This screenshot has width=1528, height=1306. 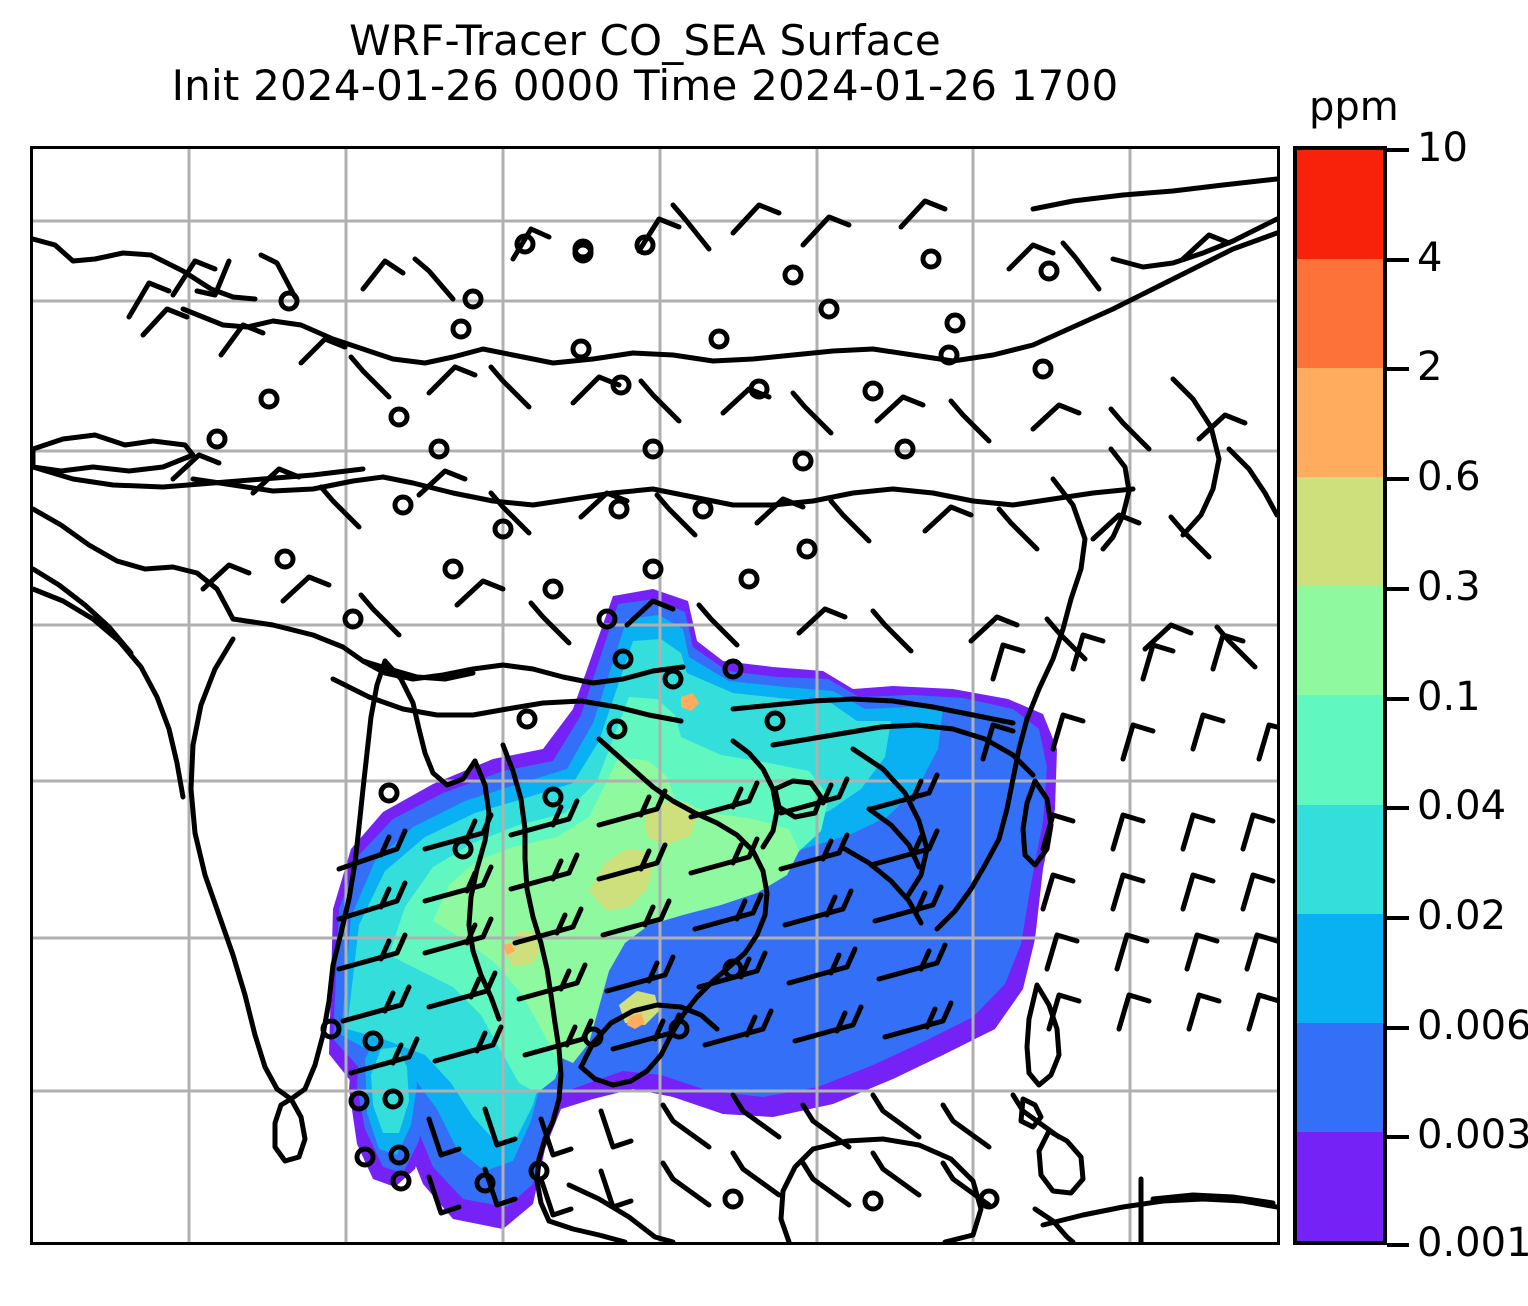 What do you see at coordinates (1251, 482) in the screenshot?
I see `coastline-japan-south` at bounding box center [1251, 482].